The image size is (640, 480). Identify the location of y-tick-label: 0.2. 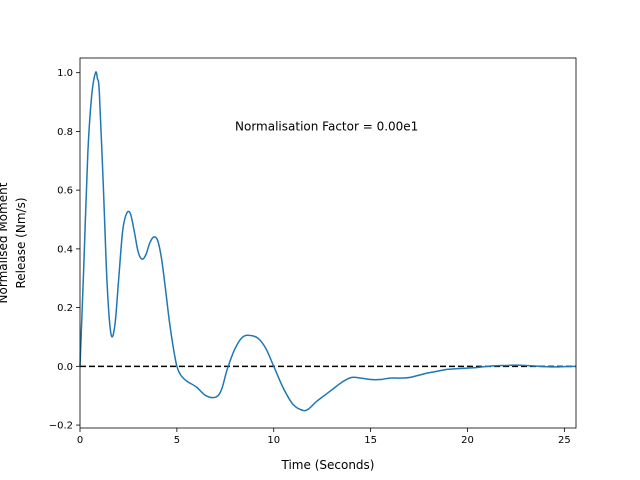
(65, 308).